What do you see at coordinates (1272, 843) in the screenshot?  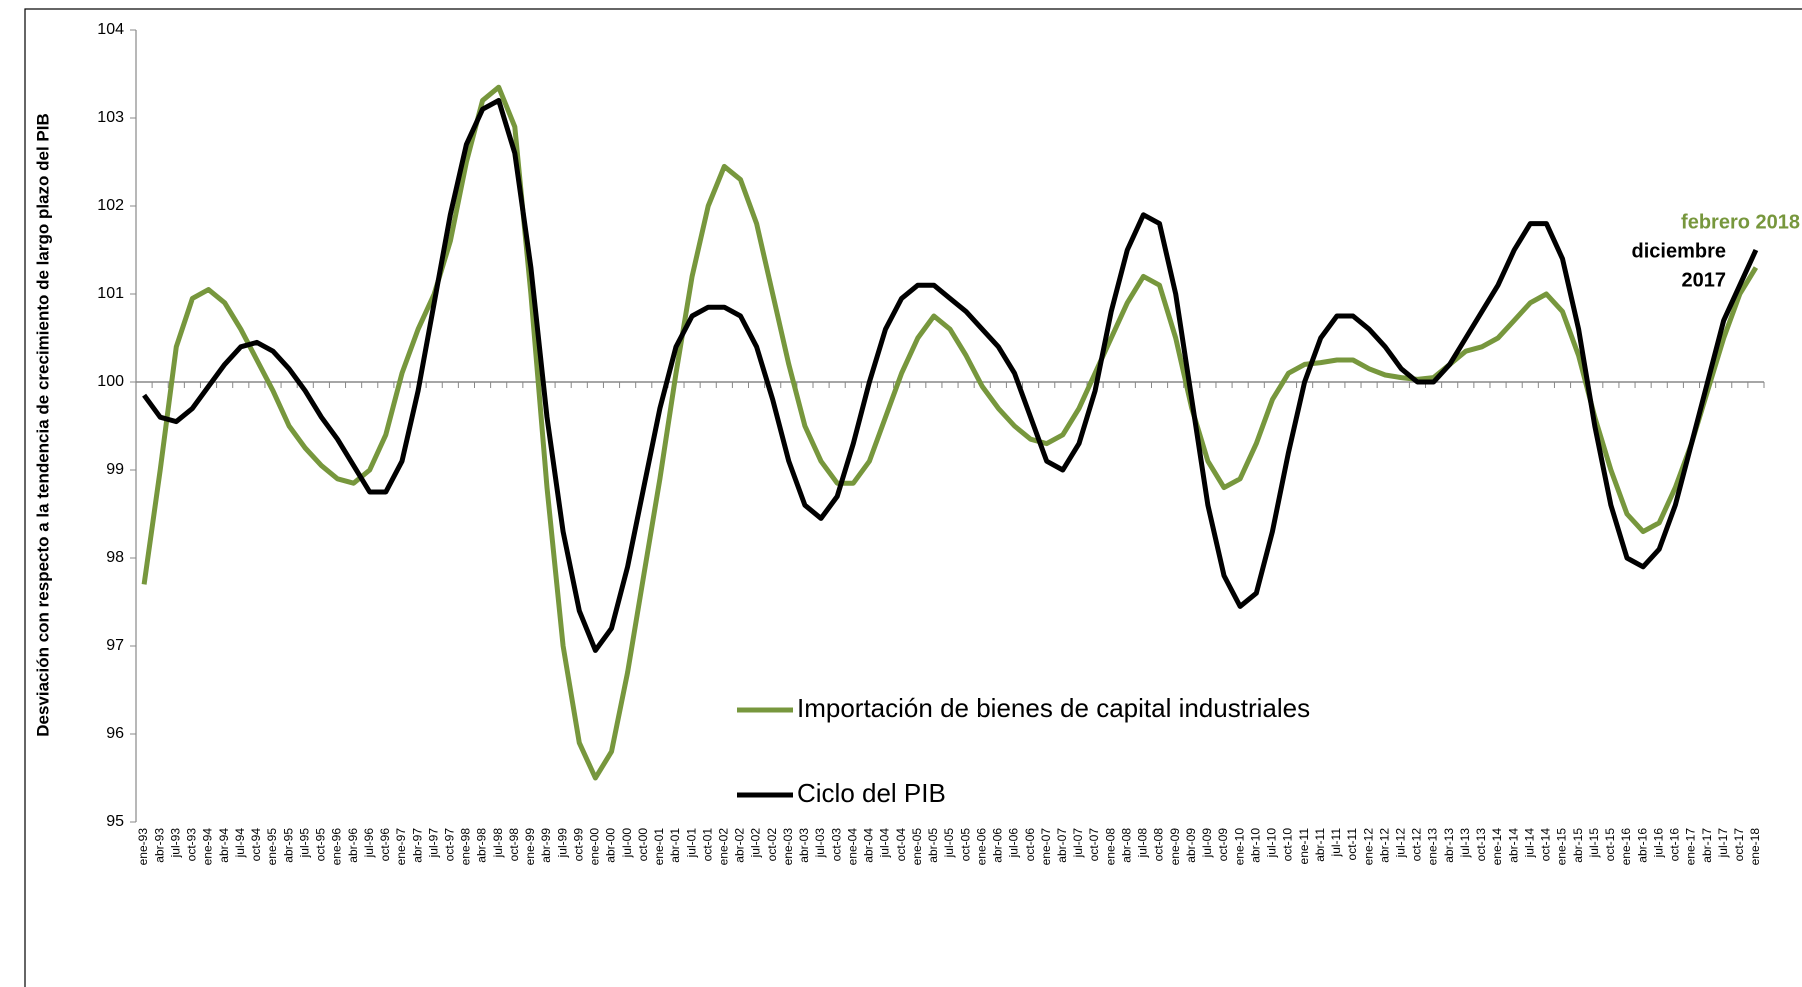 I see `x-tick-label: jul-10` at bounding box center [1272, 843].